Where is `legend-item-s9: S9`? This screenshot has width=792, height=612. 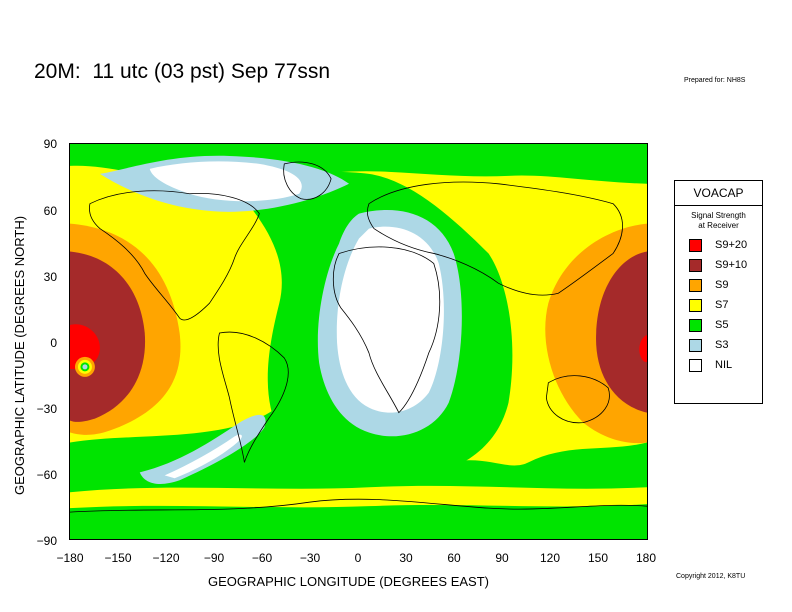 legend-item-s9: S9 is located at coordinates (718, 287).